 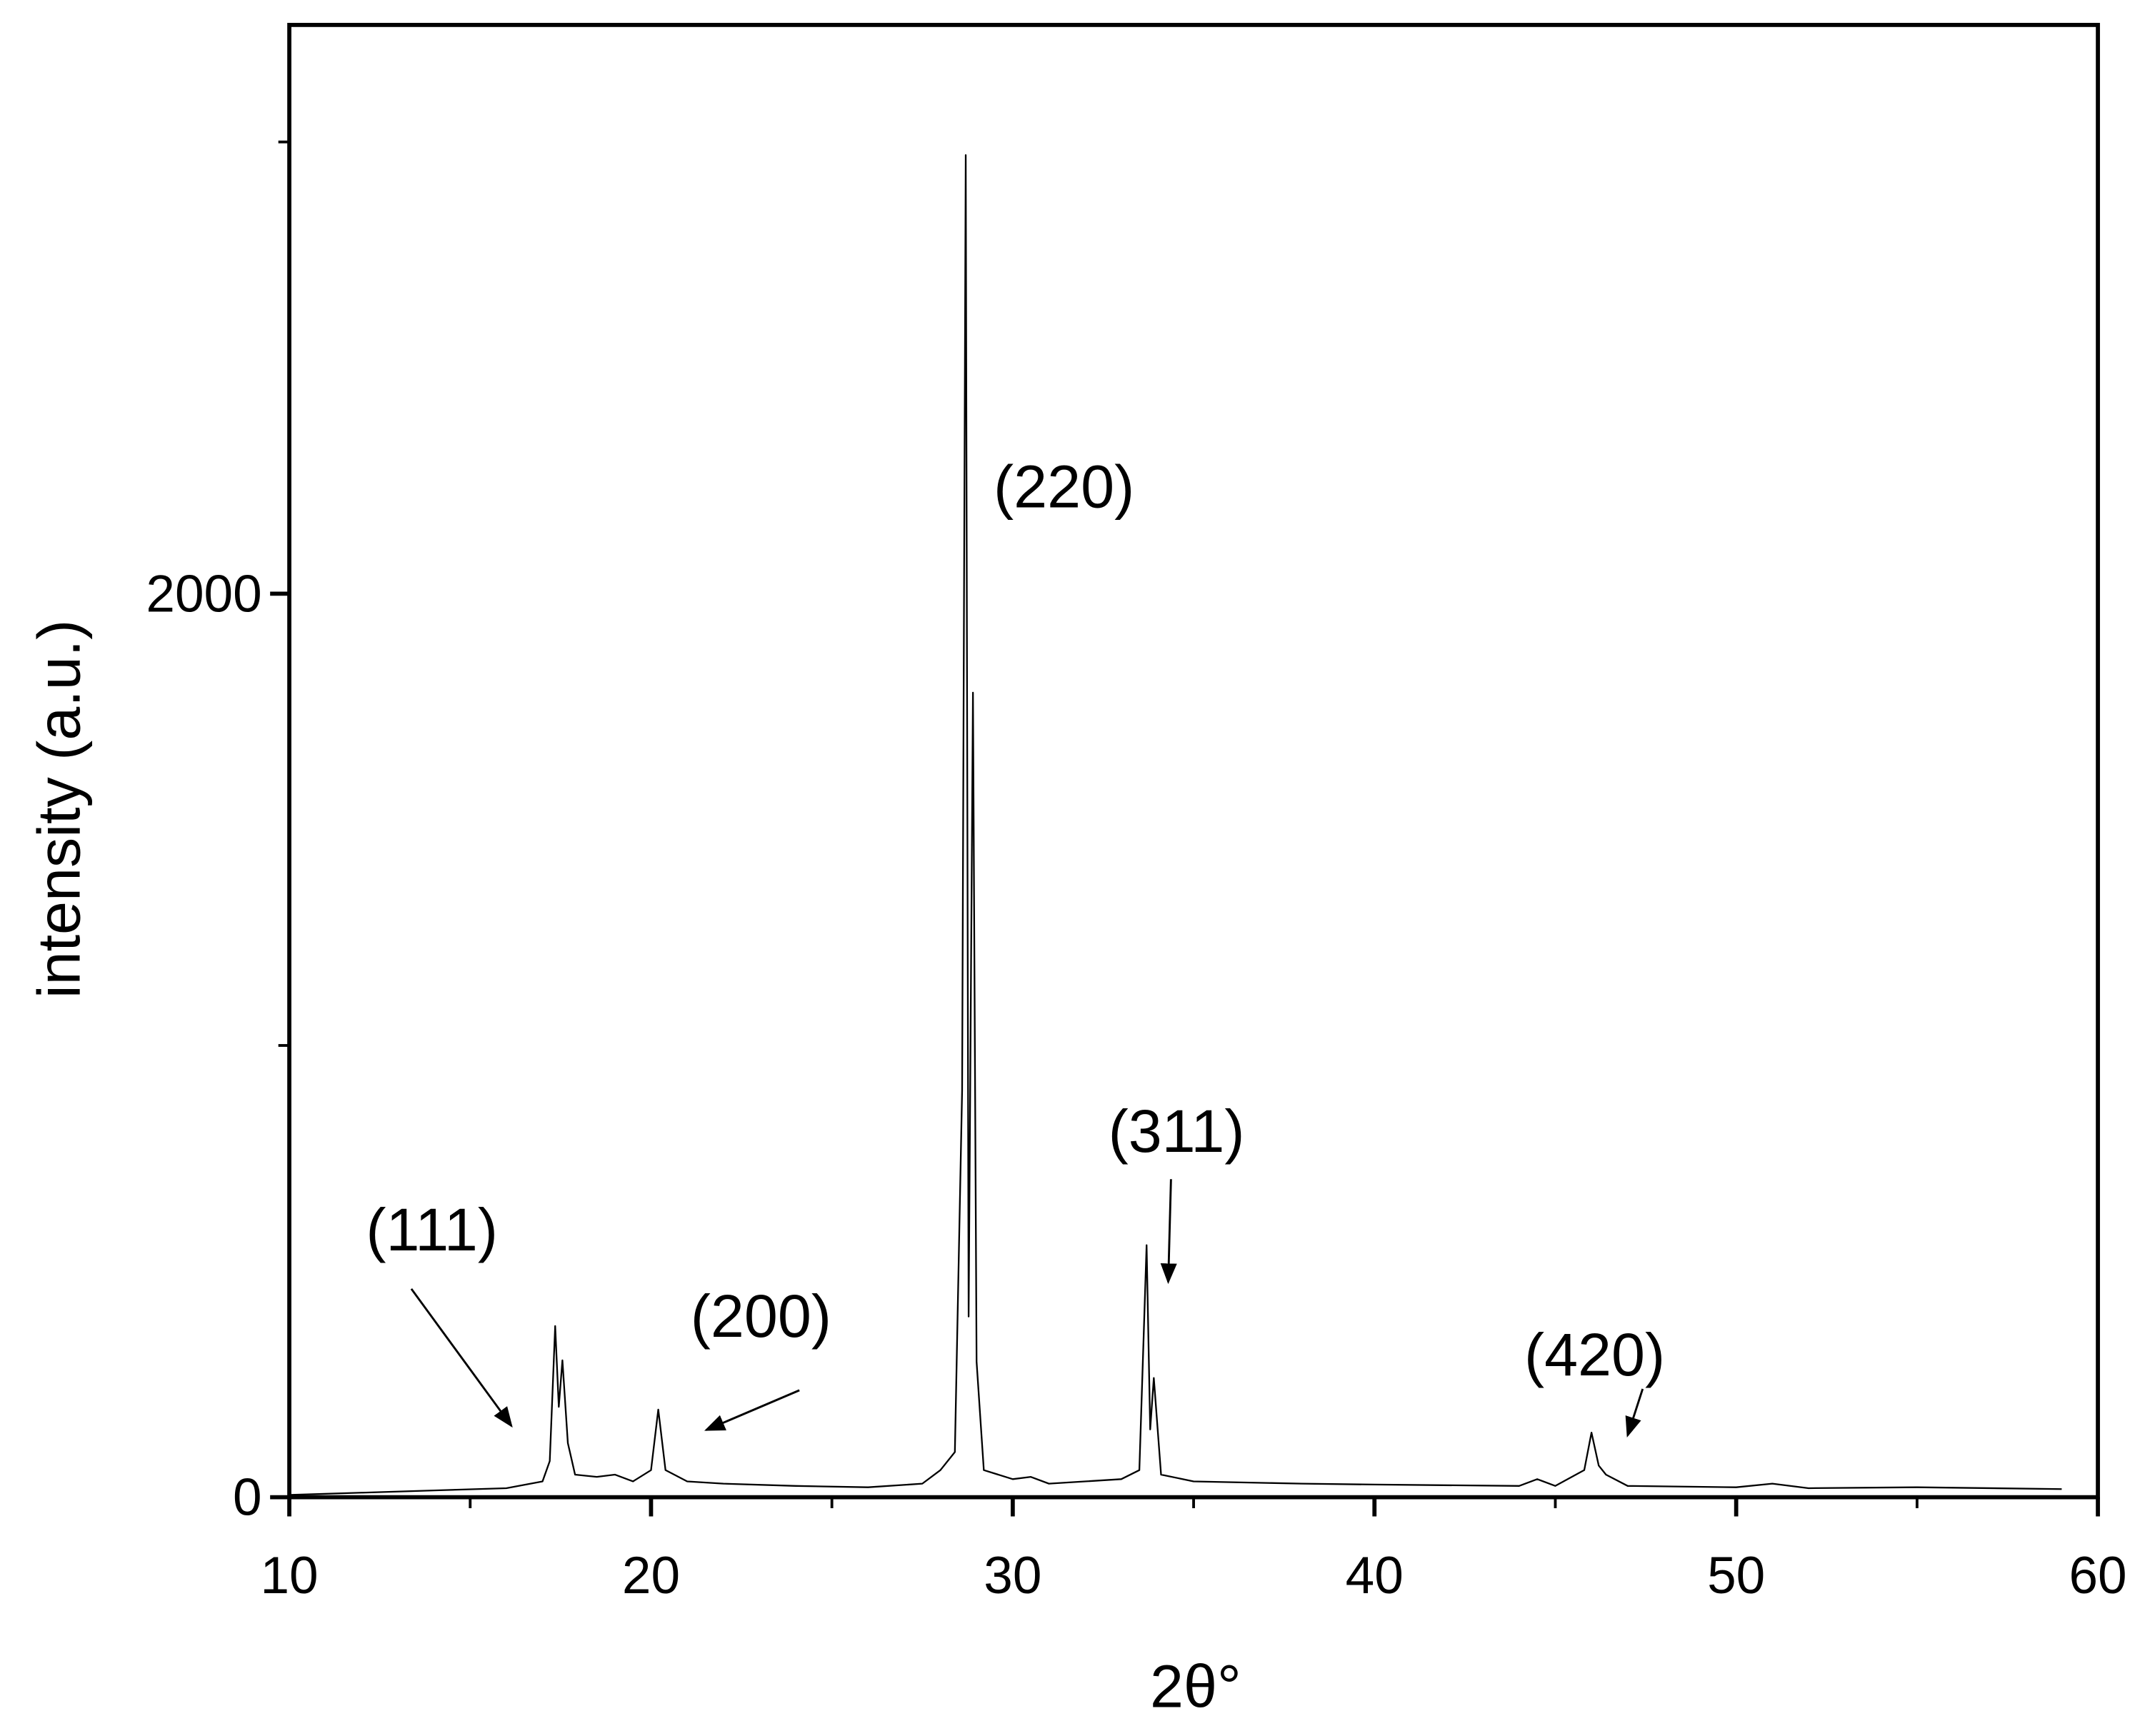 I want to click on annotation: (220), so click(x=1064, y=487).